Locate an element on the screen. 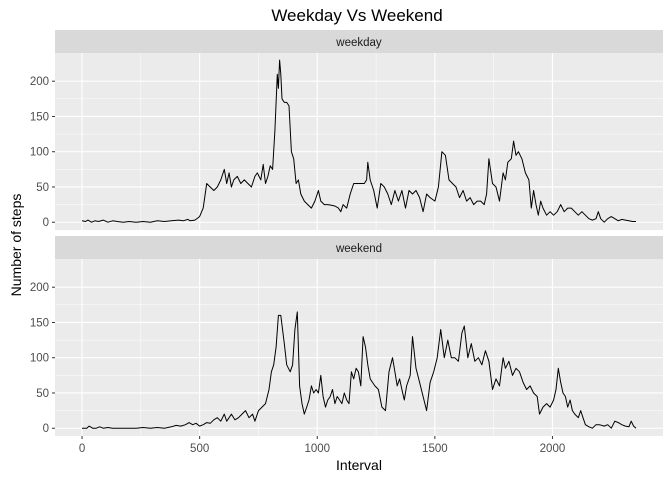  chart-title: Weekday Vs Weekend is located at coordinates (356, 15).